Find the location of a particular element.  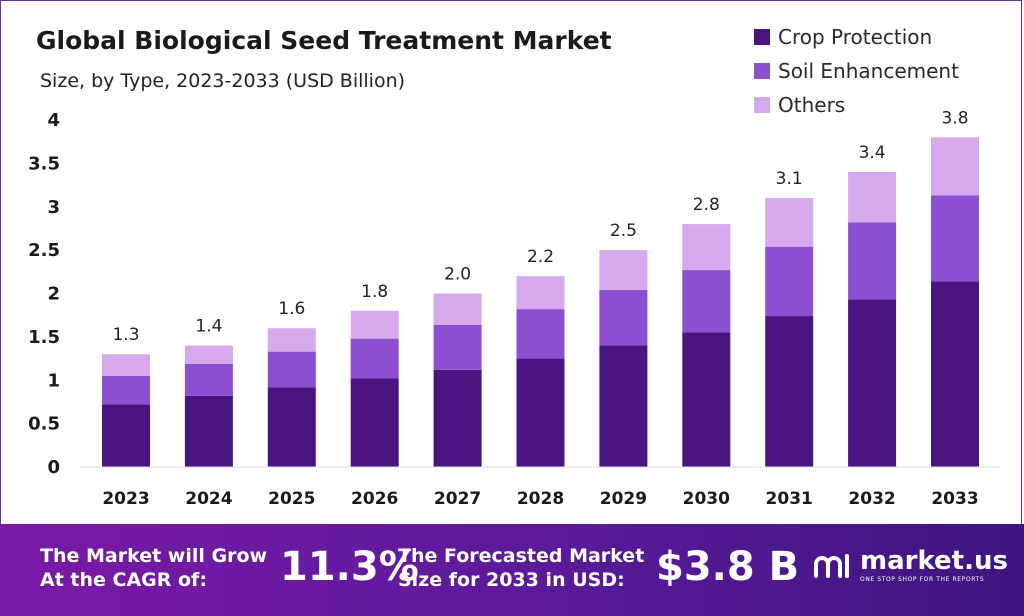

x-tick-label: 2030 is located at coordinates (706, 499).